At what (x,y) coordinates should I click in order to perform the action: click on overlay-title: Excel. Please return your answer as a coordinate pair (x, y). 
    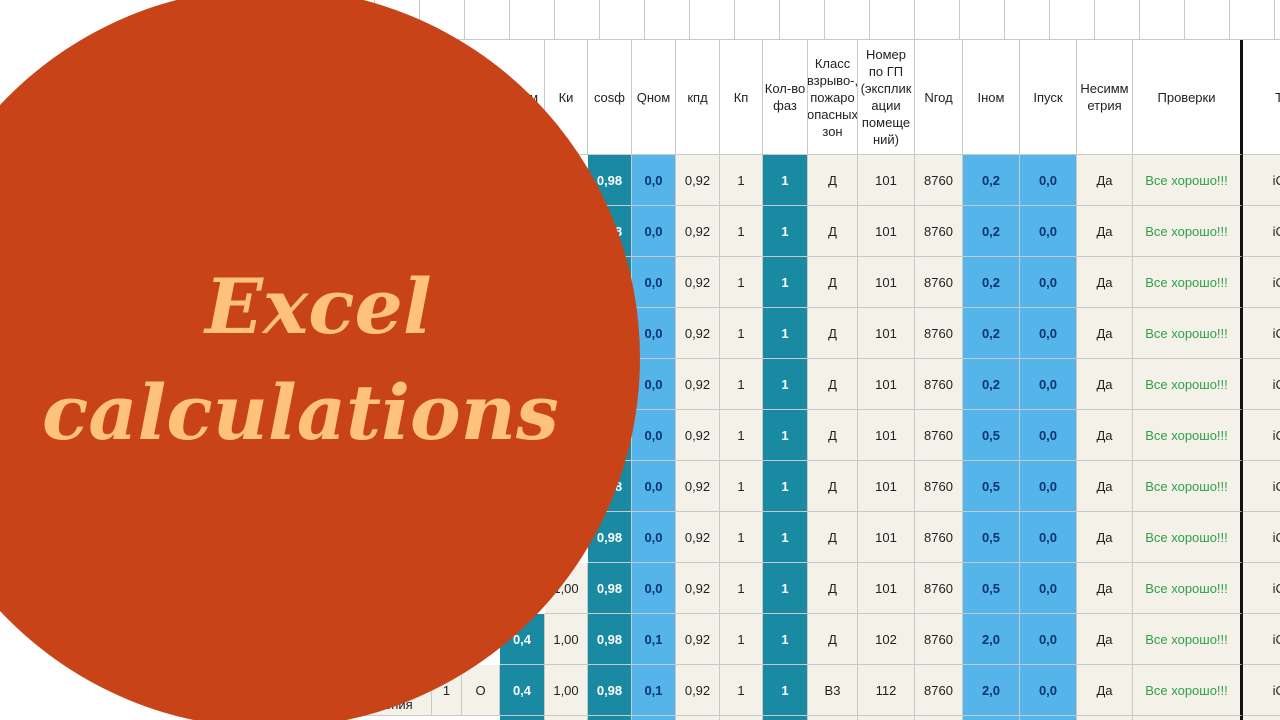
    Looking at the image, I should click on (318, 306).